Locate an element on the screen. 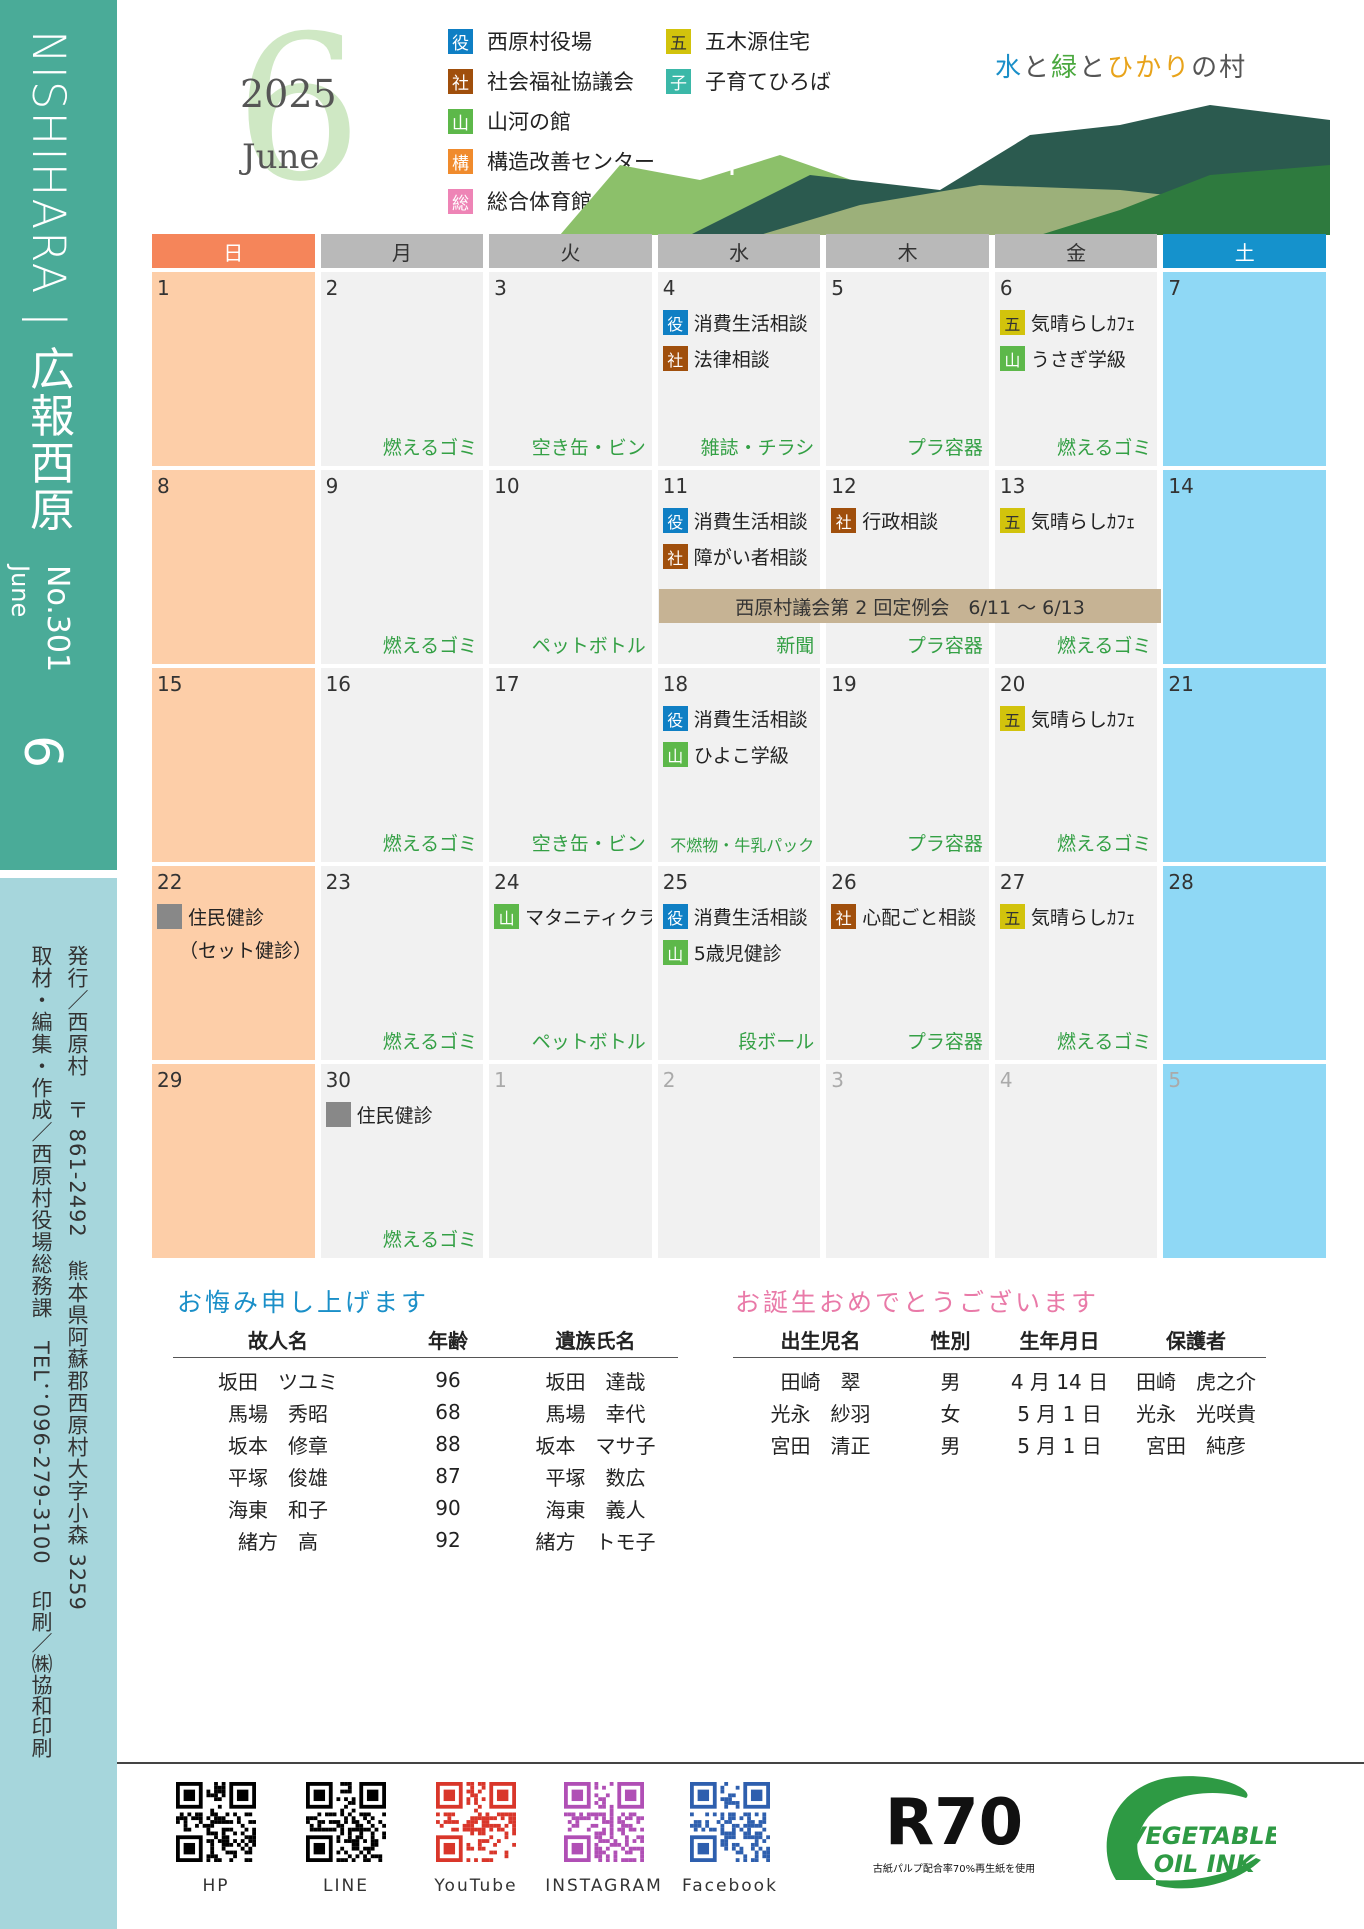  village-slogan: 水と緑とひかりの村 is located at coordinates (1121, 65).